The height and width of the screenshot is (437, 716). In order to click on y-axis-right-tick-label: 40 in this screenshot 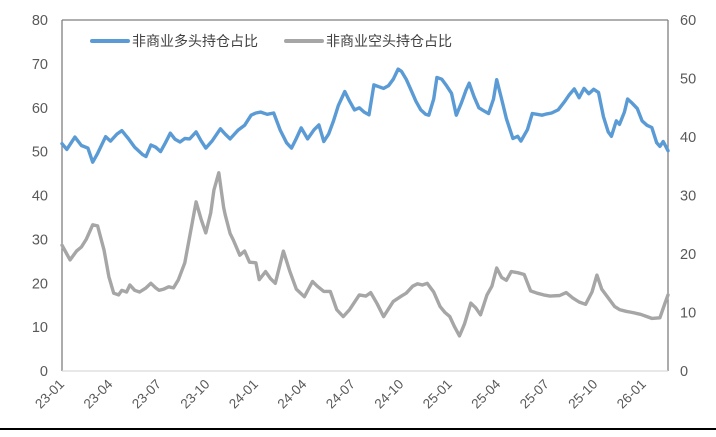, I will do `click(688, 138)`.